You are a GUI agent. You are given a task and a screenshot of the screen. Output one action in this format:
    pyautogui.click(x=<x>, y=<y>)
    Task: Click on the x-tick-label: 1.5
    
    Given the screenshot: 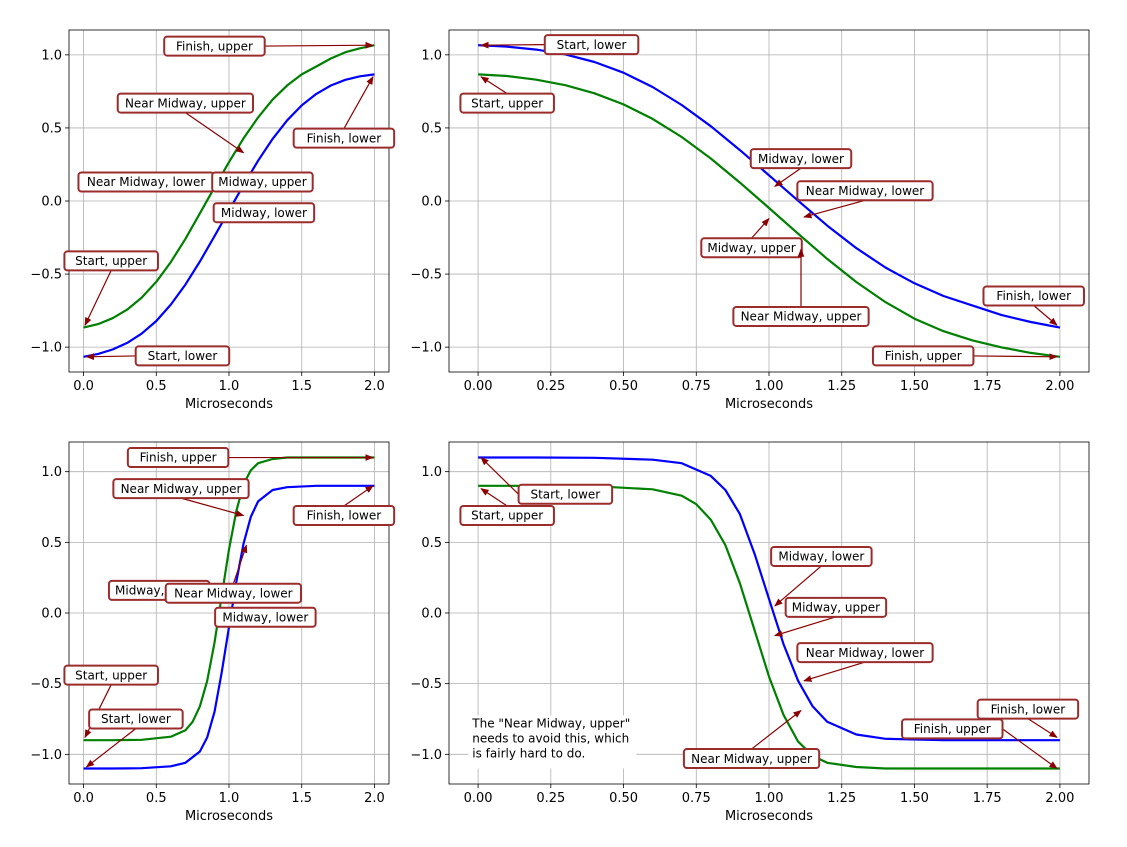 What is the action you would take?
    pyautogui.click(x=301, y=798)
    